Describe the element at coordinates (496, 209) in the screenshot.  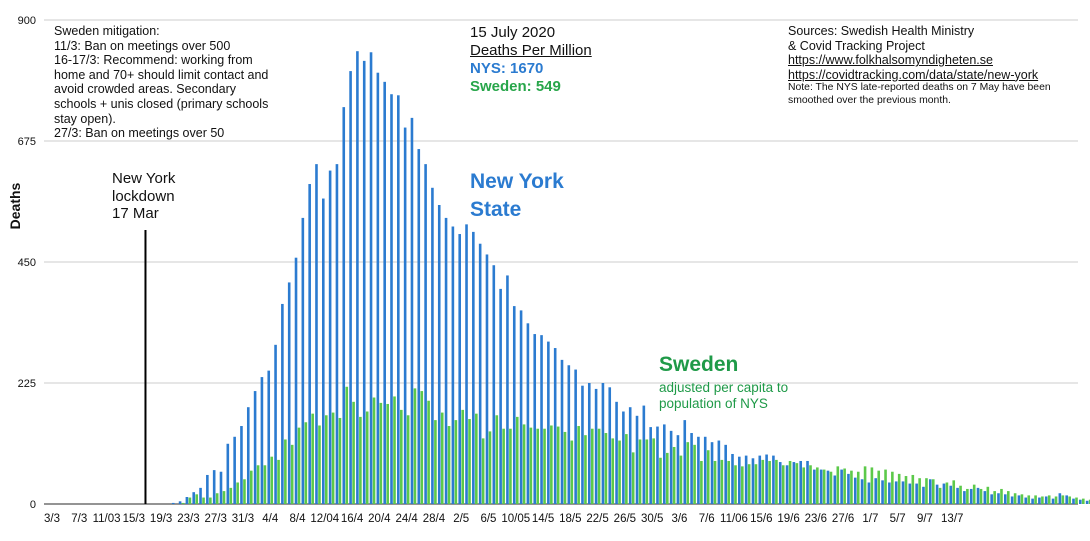
I see `ny-label-line: State` at that location.